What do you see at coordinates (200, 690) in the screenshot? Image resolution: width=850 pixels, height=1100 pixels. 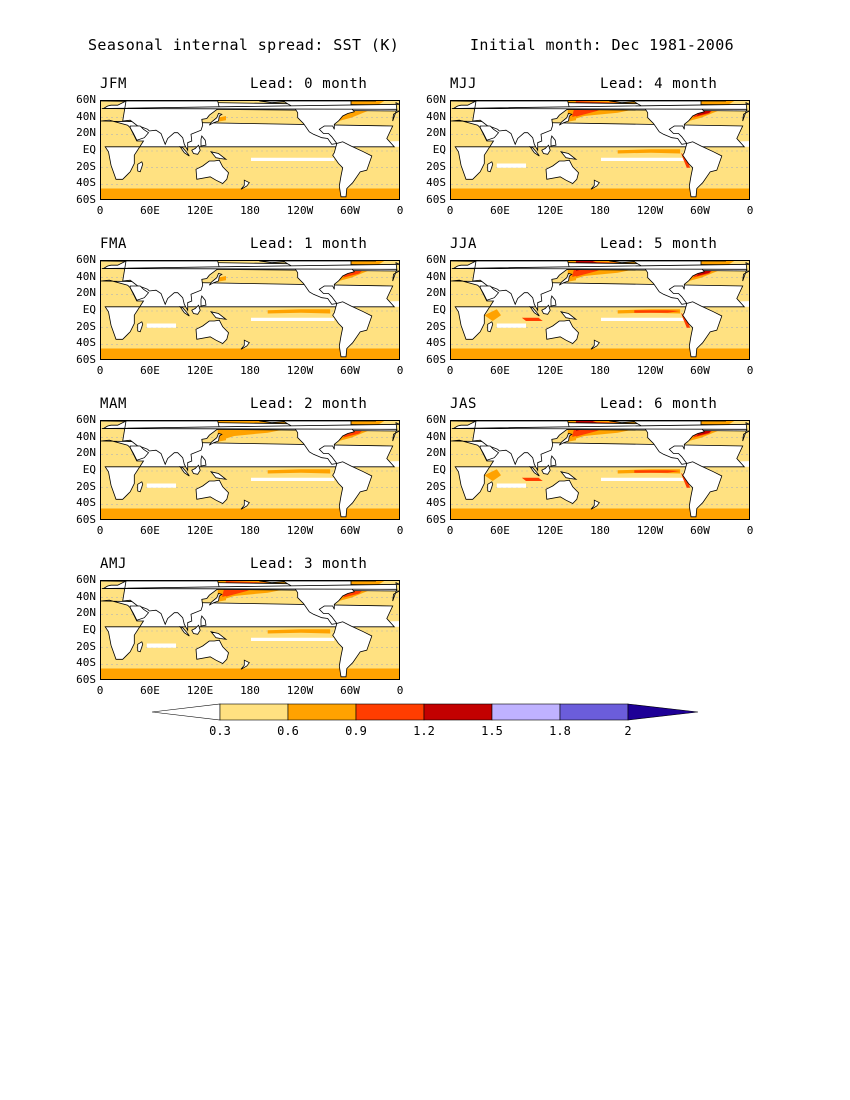 I see `longitude-tick-label: 120E` at bounding box center [200, 690].